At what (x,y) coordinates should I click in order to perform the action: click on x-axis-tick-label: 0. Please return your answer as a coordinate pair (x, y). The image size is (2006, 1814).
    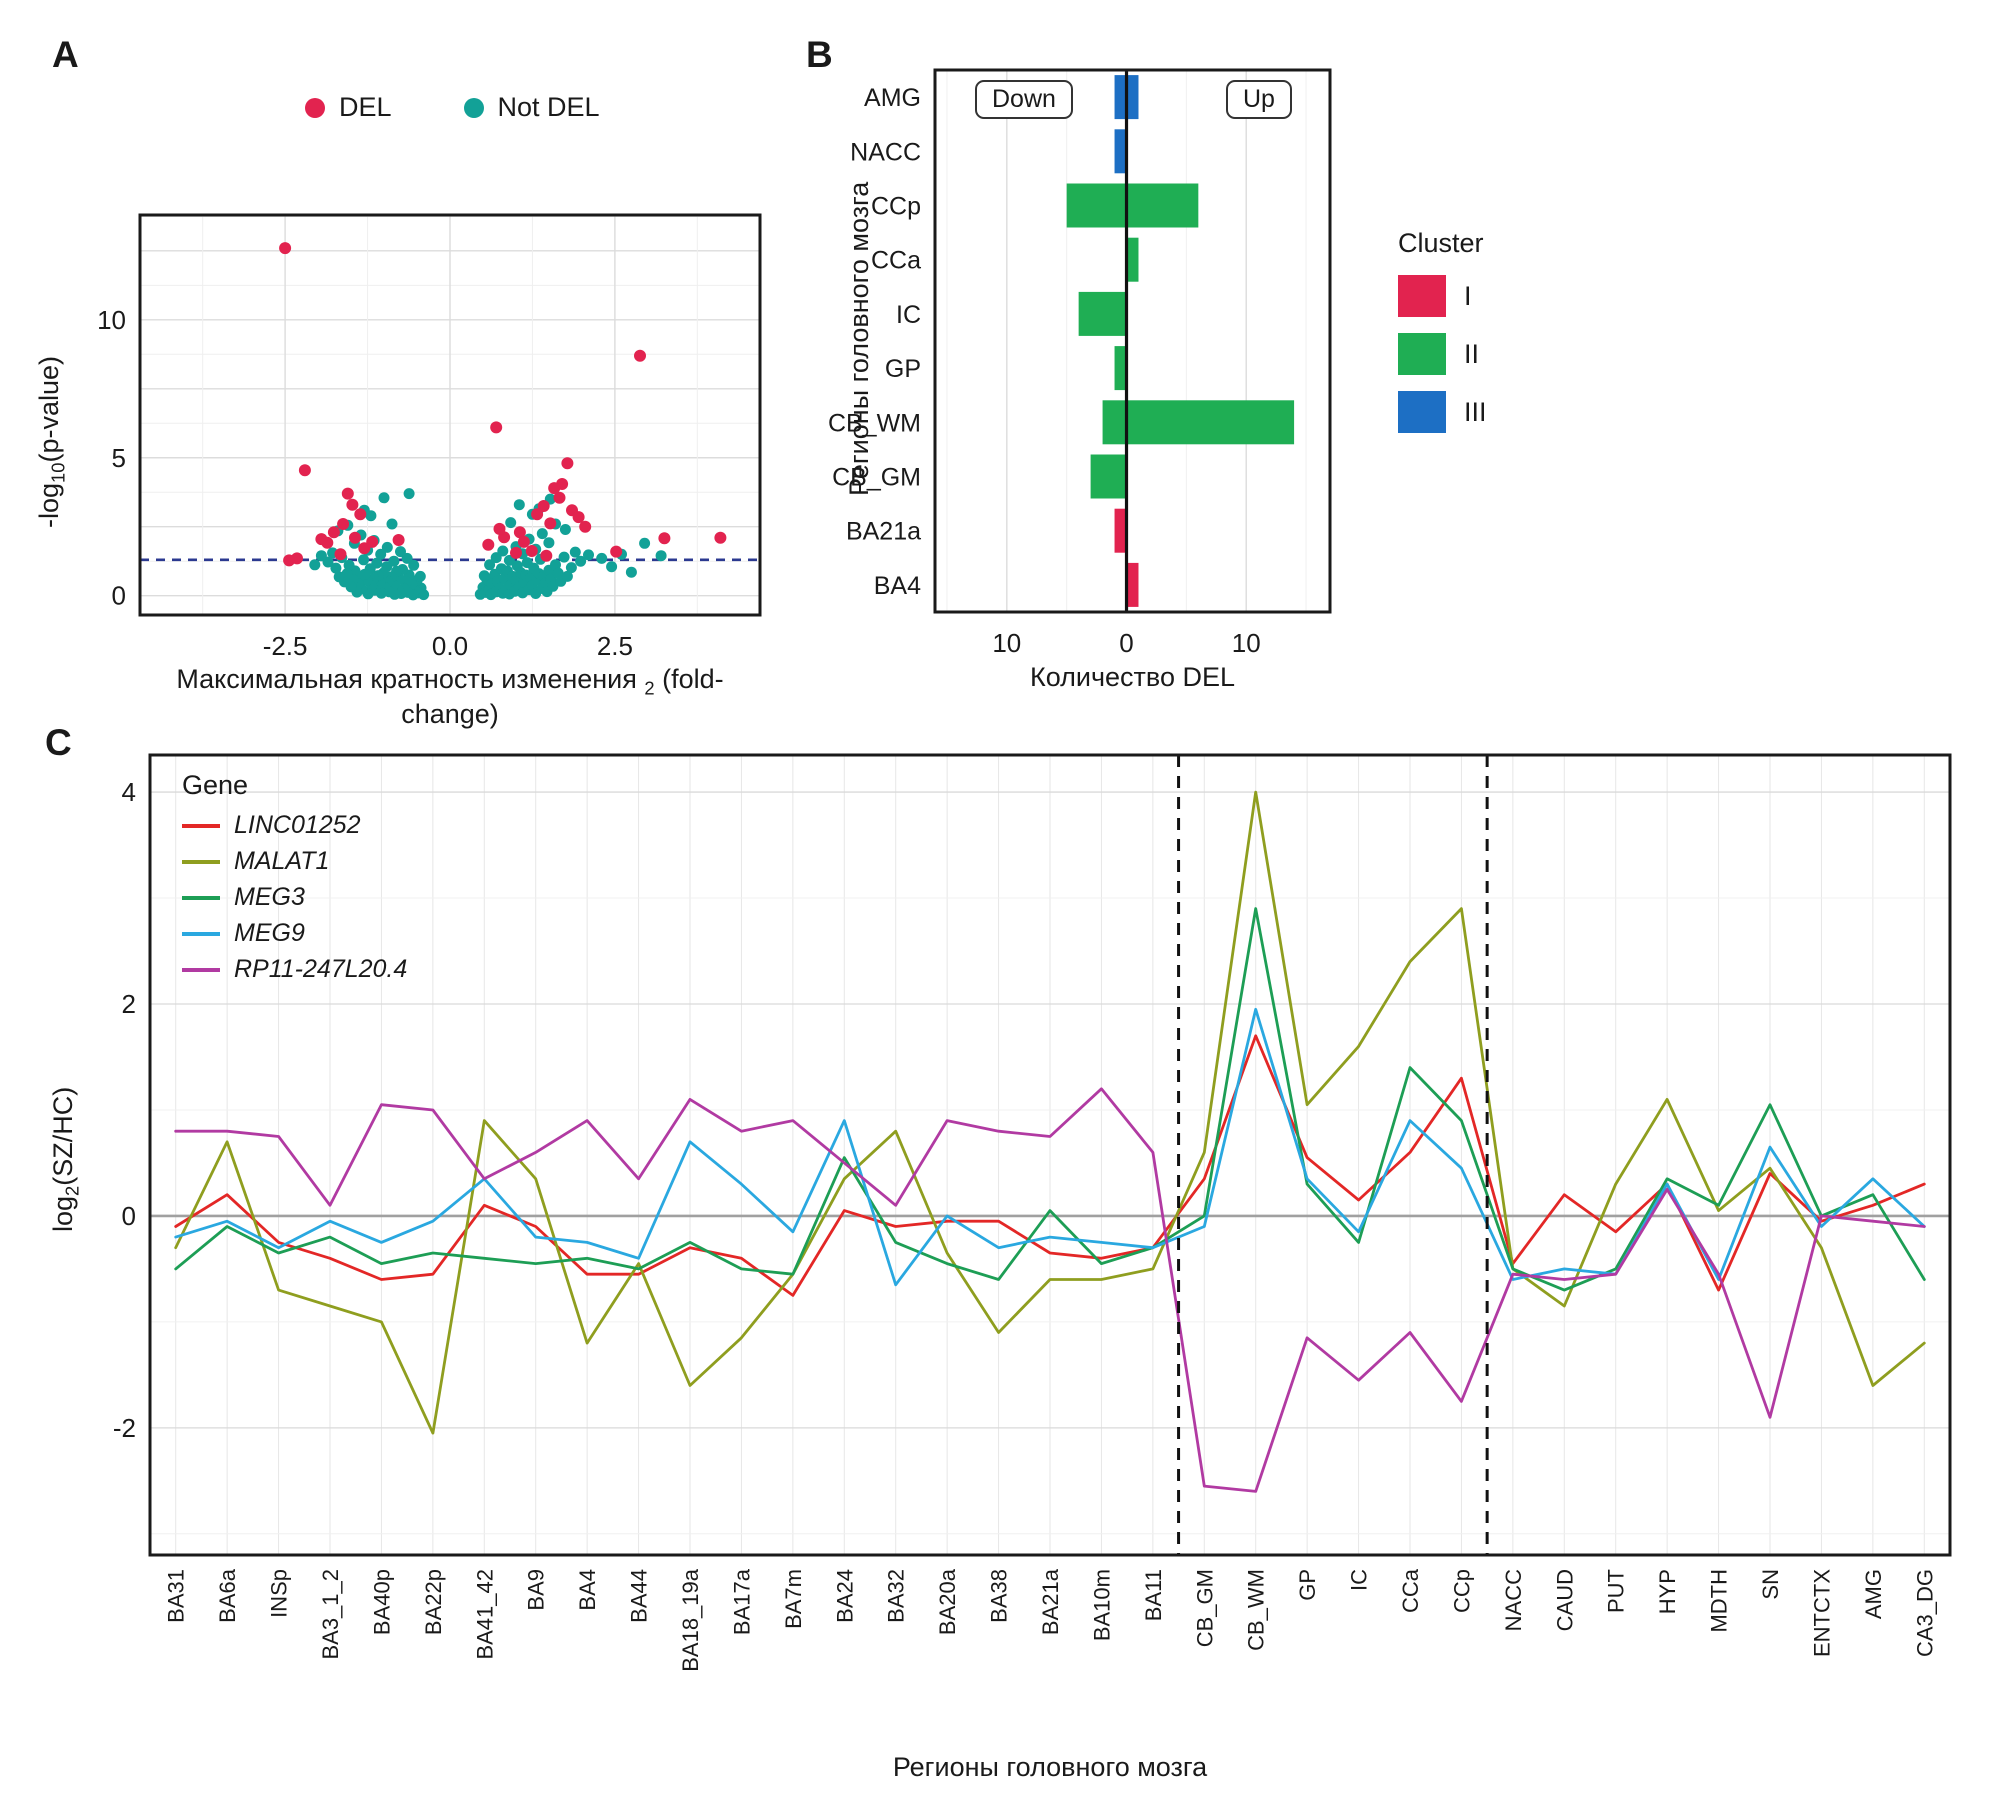
    Looking at the image, I should click on (1126, 643).